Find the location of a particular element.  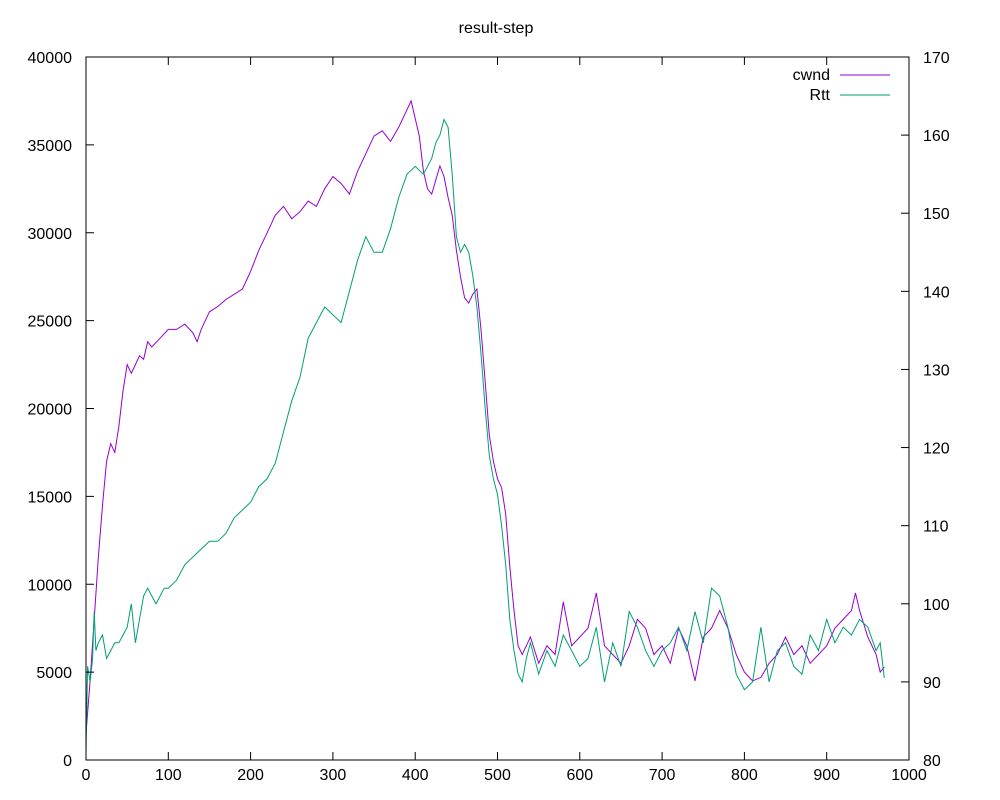

y-tick-label: 25000 is located at coordinates (50, 322).